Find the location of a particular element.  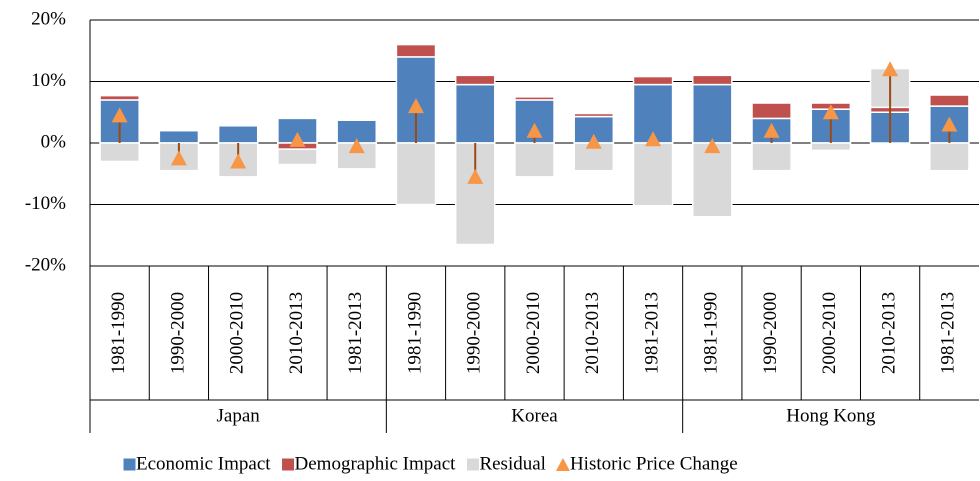

group-label: Japan is located at coordinates (239, 415).